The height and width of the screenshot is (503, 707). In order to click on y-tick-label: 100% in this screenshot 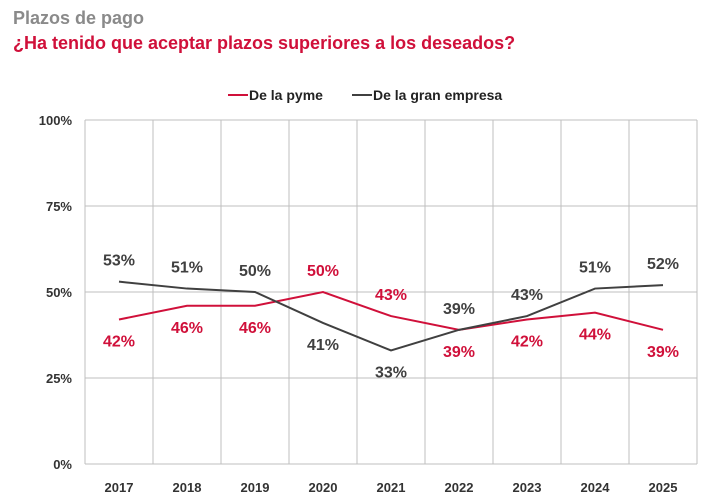, I will do `click(56, 120)`.